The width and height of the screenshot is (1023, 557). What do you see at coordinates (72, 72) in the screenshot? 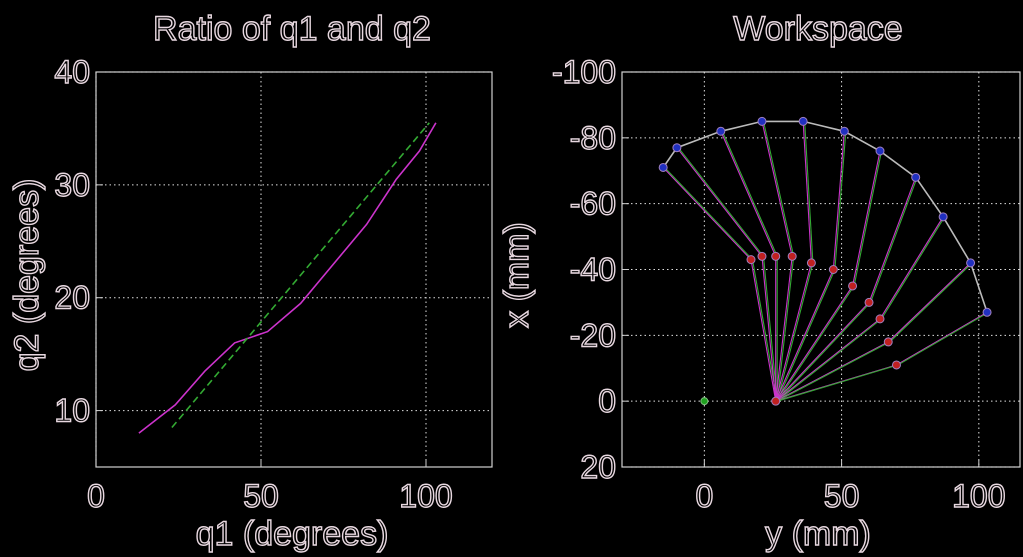
I see `ratio-y-tick-label: 40` at bounding box center [72, 72].